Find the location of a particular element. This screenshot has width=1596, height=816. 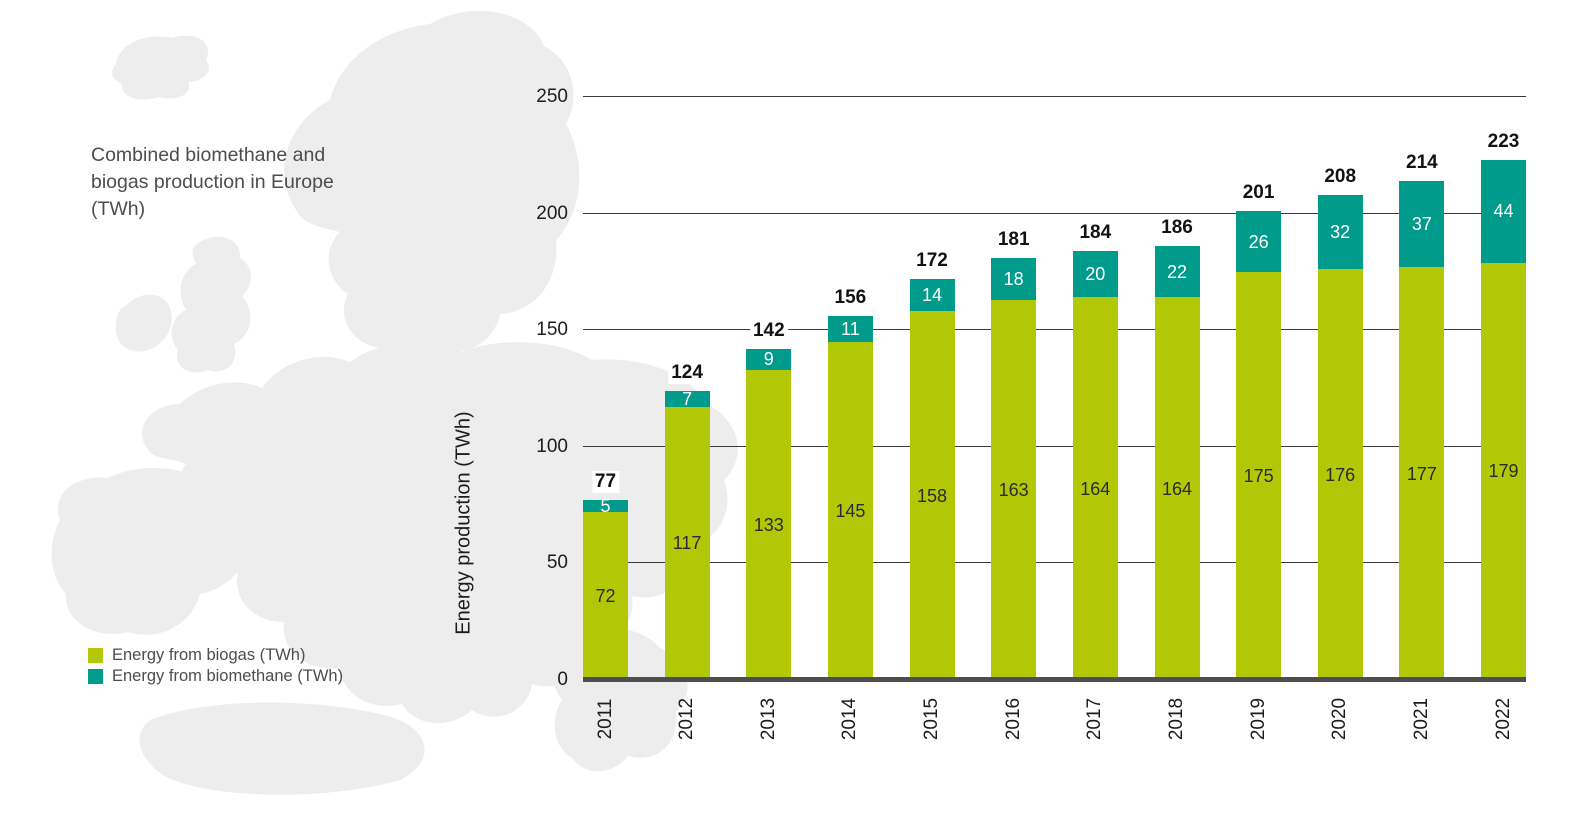

y-axis-title: Energy production (TWh) is located at coordinates (463, 523).